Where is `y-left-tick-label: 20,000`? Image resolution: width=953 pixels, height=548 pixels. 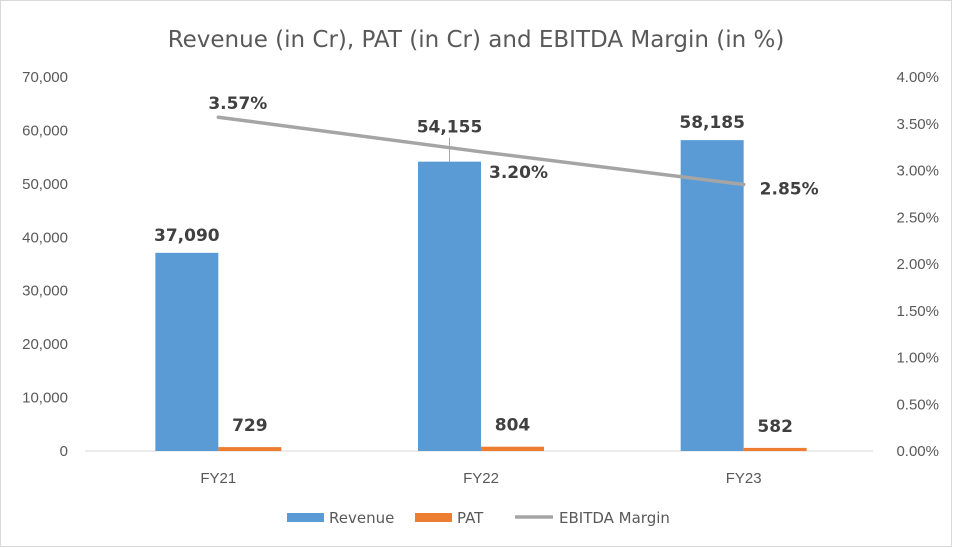
y-left-tick-label: 20,000 is located at coordinates (45, 344).